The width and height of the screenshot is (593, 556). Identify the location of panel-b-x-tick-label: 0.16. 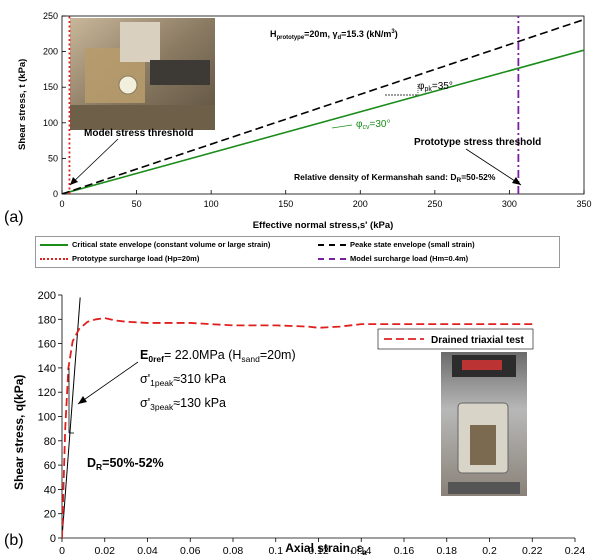
(404, 550).